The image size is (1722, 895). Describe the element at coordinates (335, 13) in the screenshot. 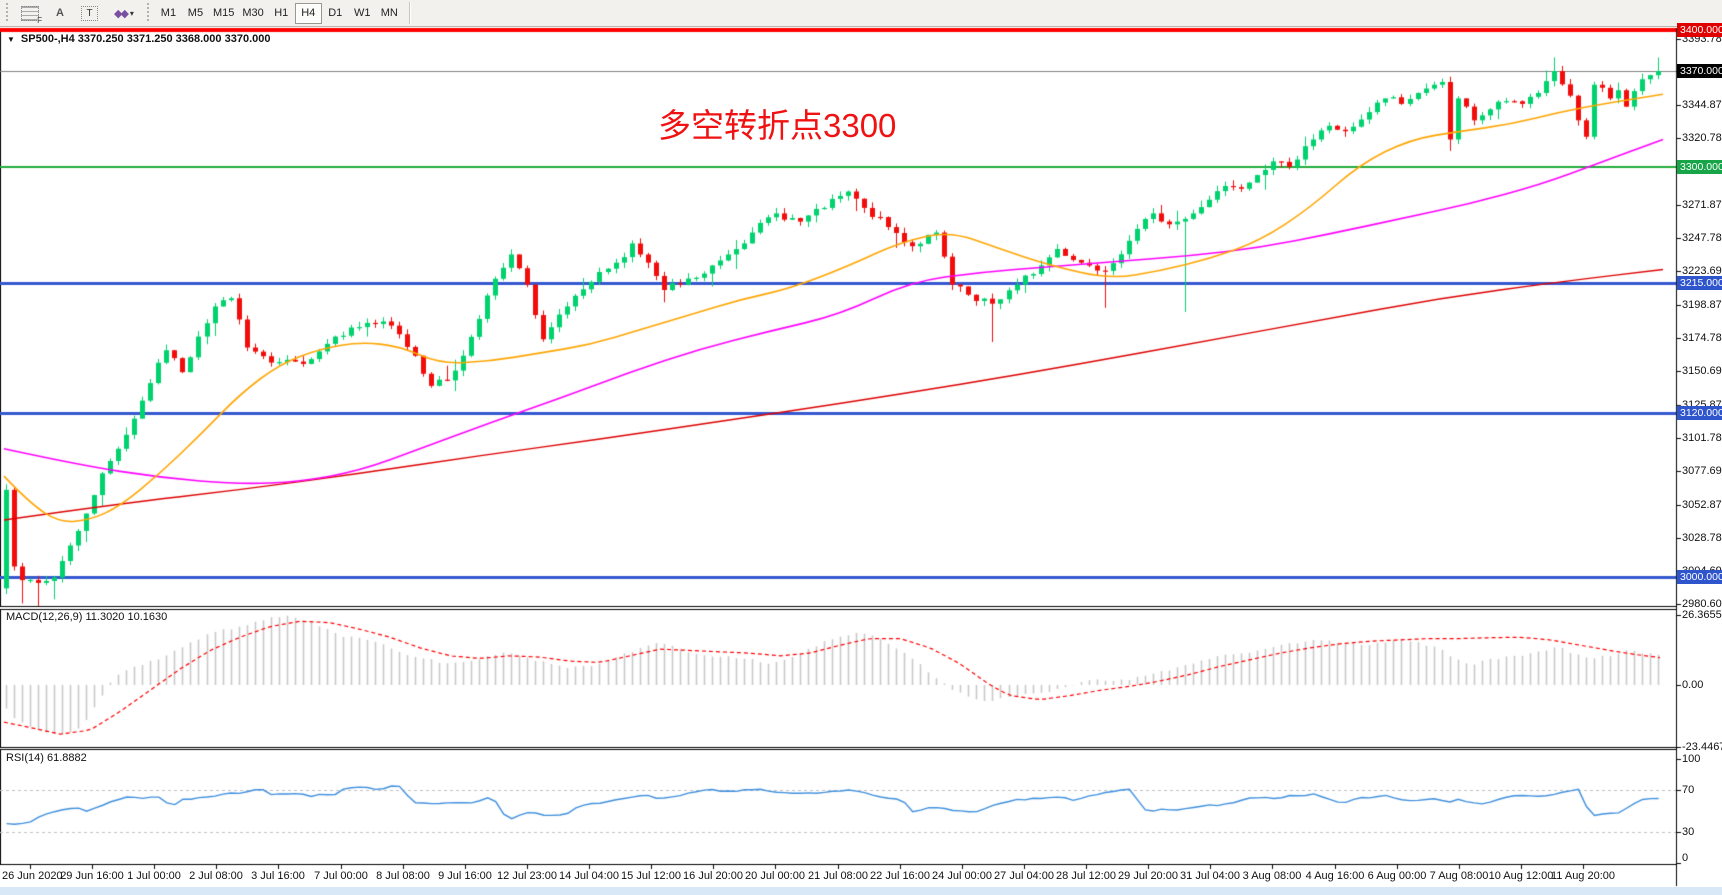

I see `timeframe-d1-button: D1` at that location.